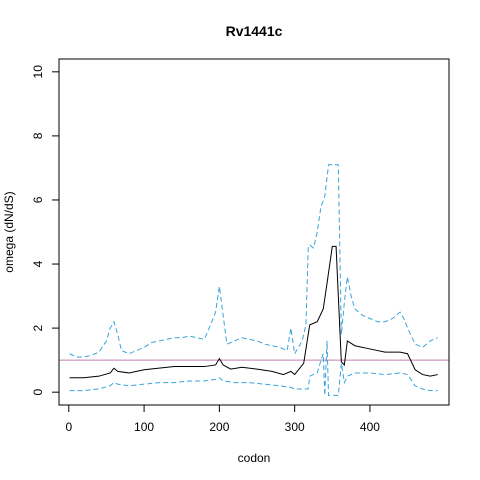  What do you see at coordinates (9, 231) in the screenshot?
I see `y-axis-label: omega (dN/dS)` at bounding box center [9, 231].